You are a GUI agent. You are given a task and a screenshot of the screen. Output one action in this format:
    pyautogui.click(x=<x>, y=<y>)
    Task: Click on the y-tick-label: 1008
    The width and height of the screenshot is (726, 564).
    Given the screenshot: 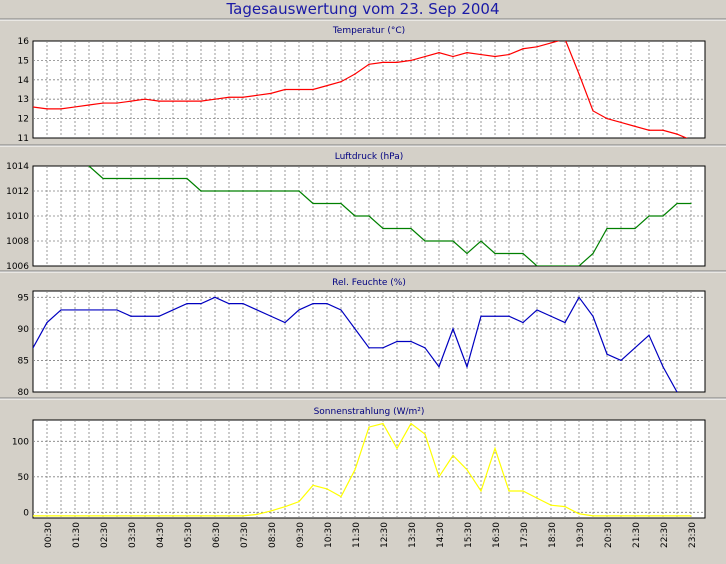 What is the action you would take?
    pyautogui.click(x=17, y=242)
    